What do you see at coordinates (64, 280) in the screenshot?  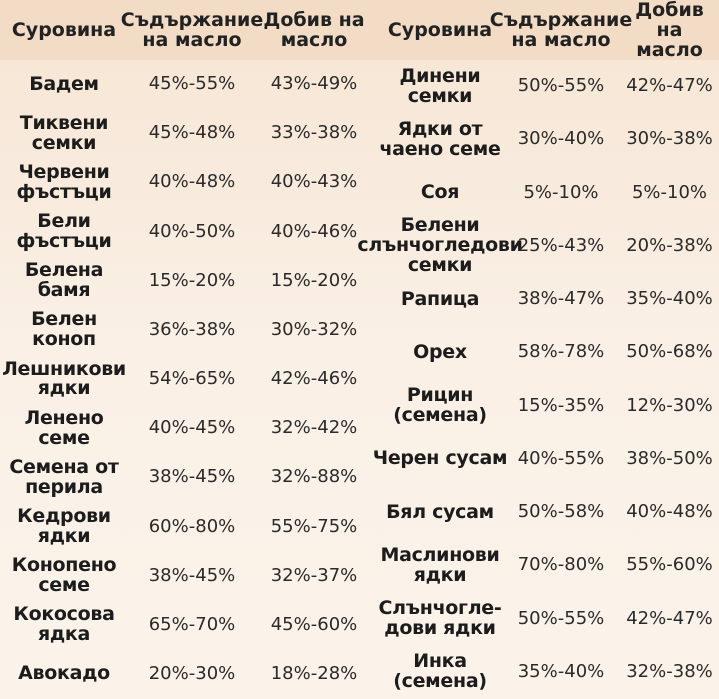 I see `material-name: Белена бамя` at bounding box center [64, 280].